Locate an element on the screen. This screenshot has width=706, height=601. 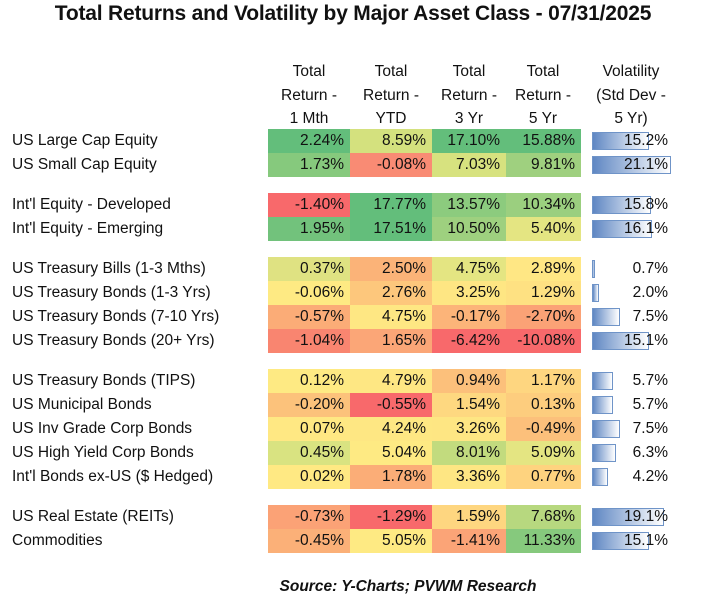
return-cell-ytd: -0.08% is located at coordinates (391, 165).